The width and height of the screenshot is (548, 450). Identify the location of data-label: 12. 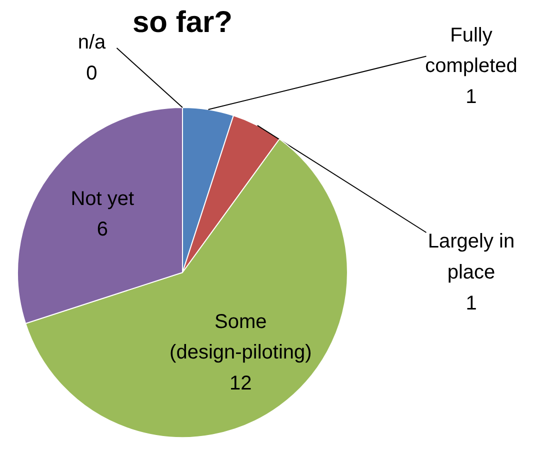
(241, 383).